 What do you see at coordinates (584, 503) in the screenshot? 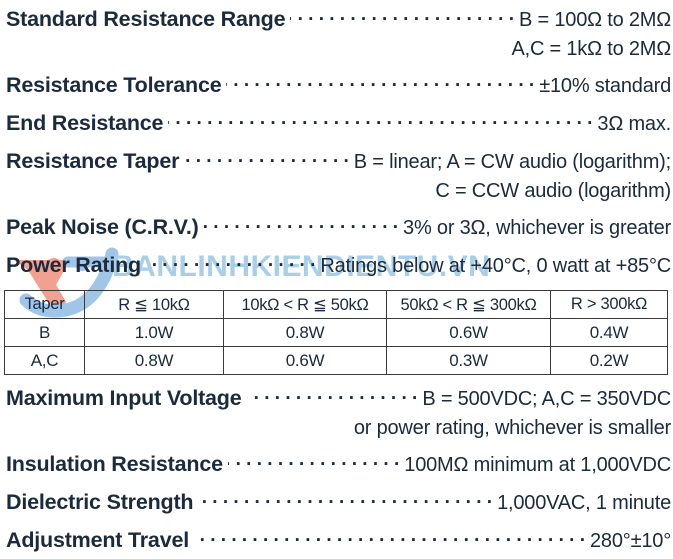
I see `spec-value: 1,000VAC, 1 minute` at bounding box center [584, 503].